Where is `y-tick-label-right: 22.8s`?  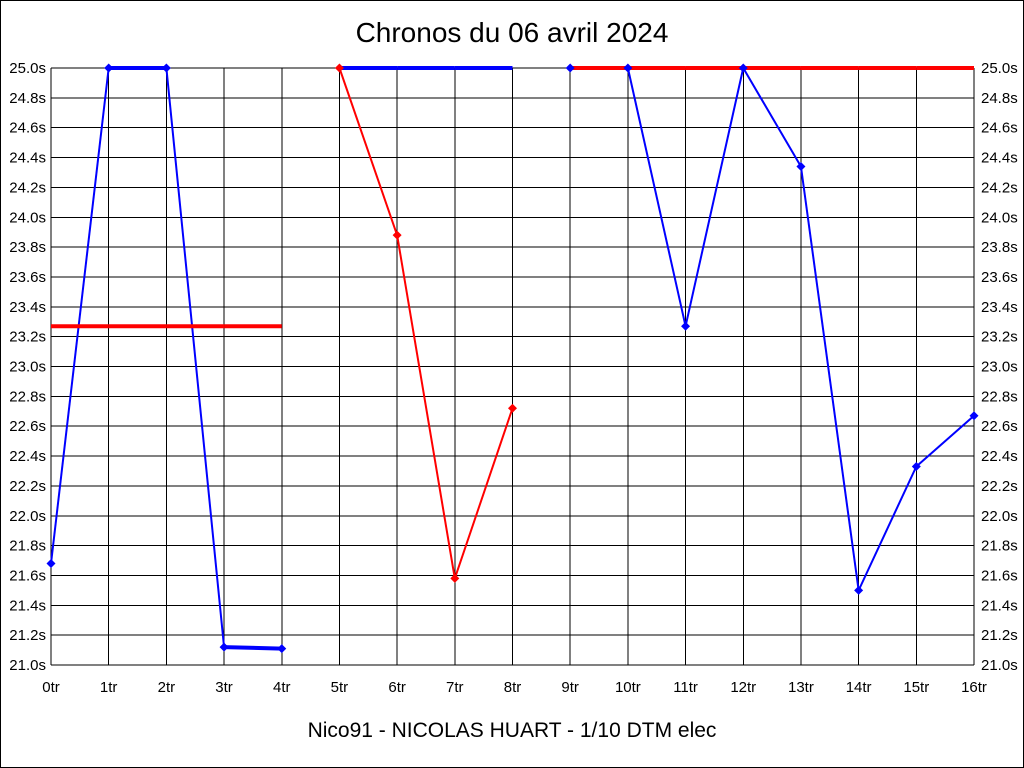
y-tick-label-right: 22.8s is located at coordinates (999, 396).